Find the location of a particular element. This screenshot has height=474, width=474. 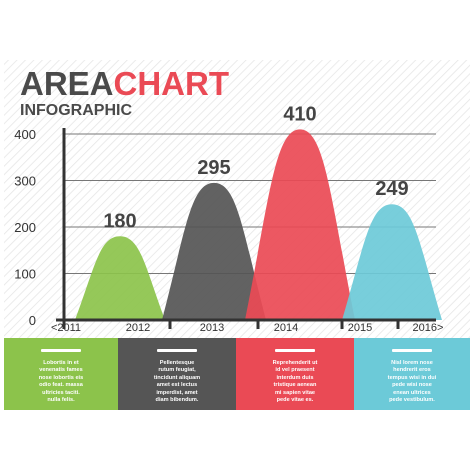

y-tick-label: 200 is located at coordinates (25, 227).